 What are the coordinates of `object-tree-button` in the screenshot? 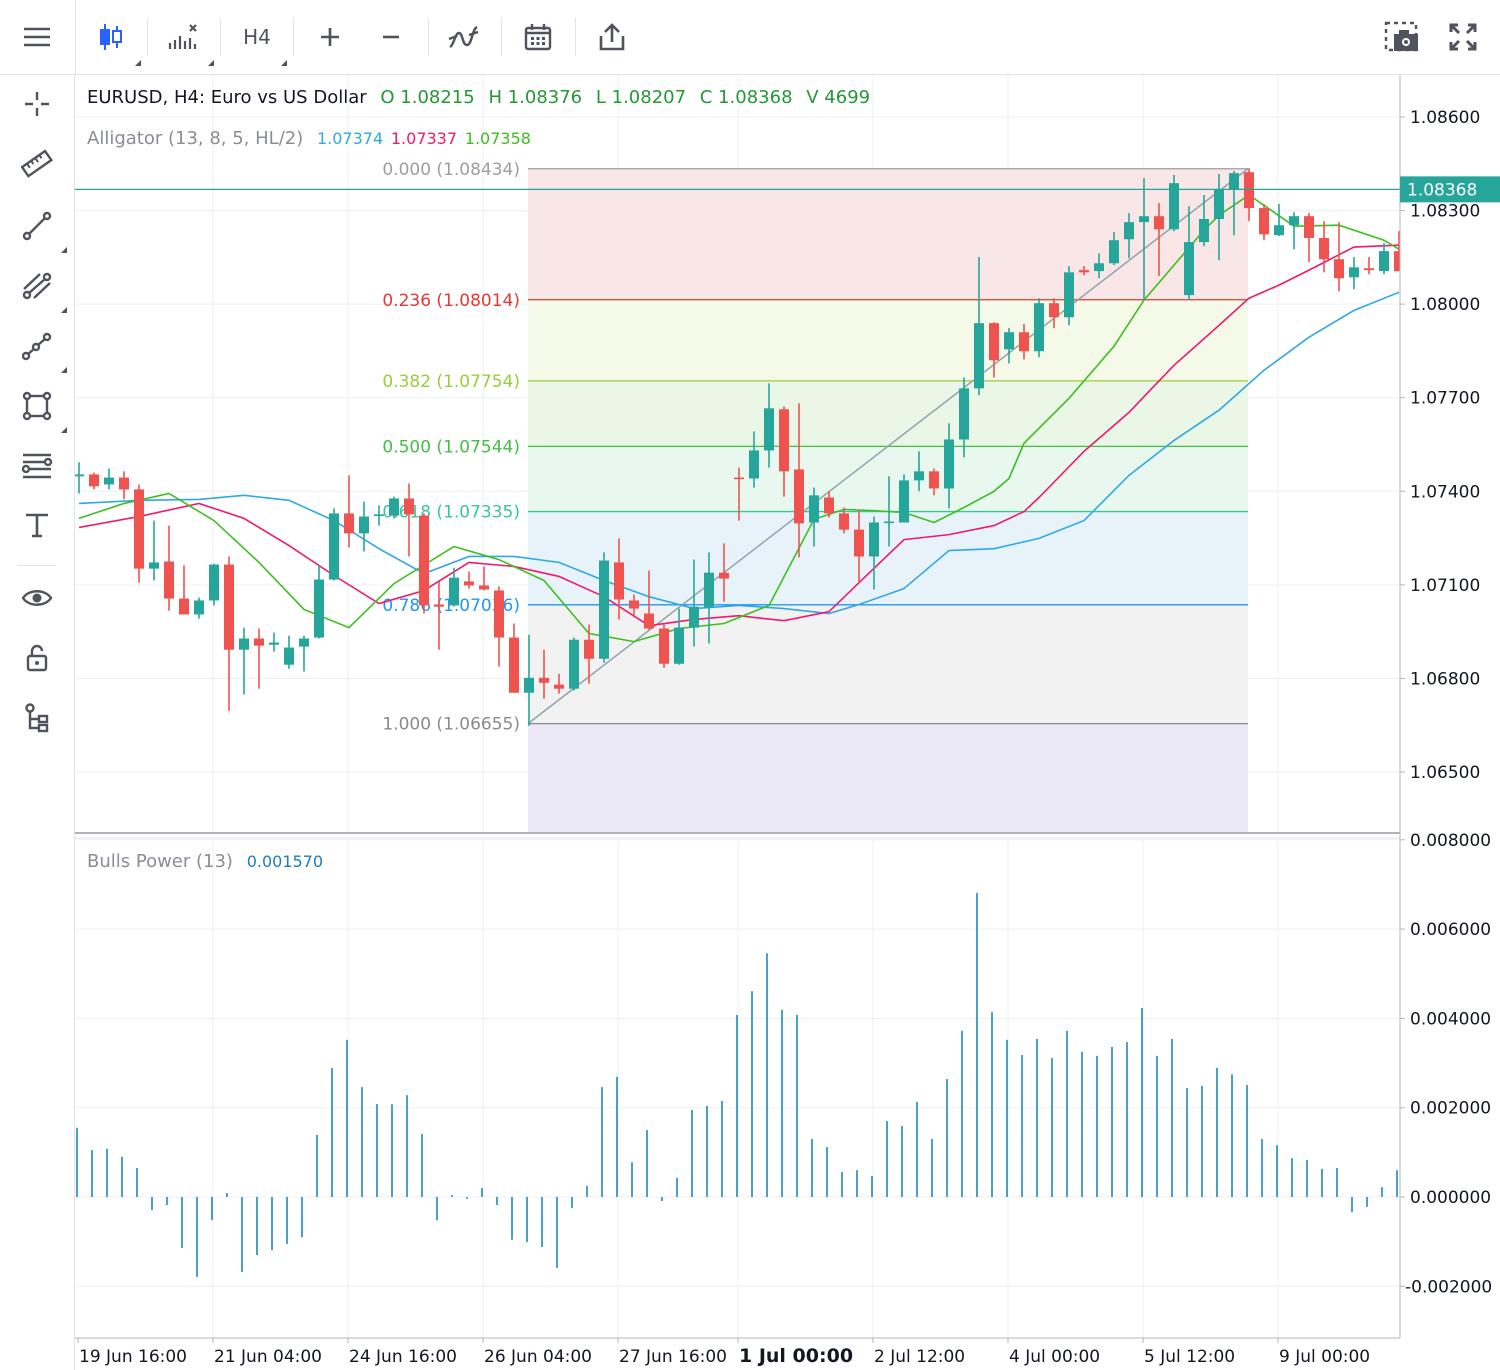 It's located at (37, 718).